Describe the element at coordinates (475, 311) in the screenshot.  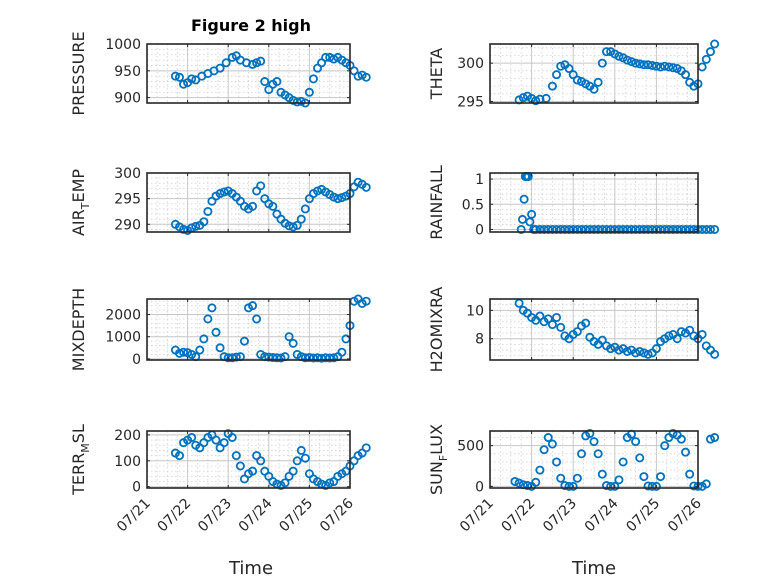
I see `y-tick-label: 10` at that location.